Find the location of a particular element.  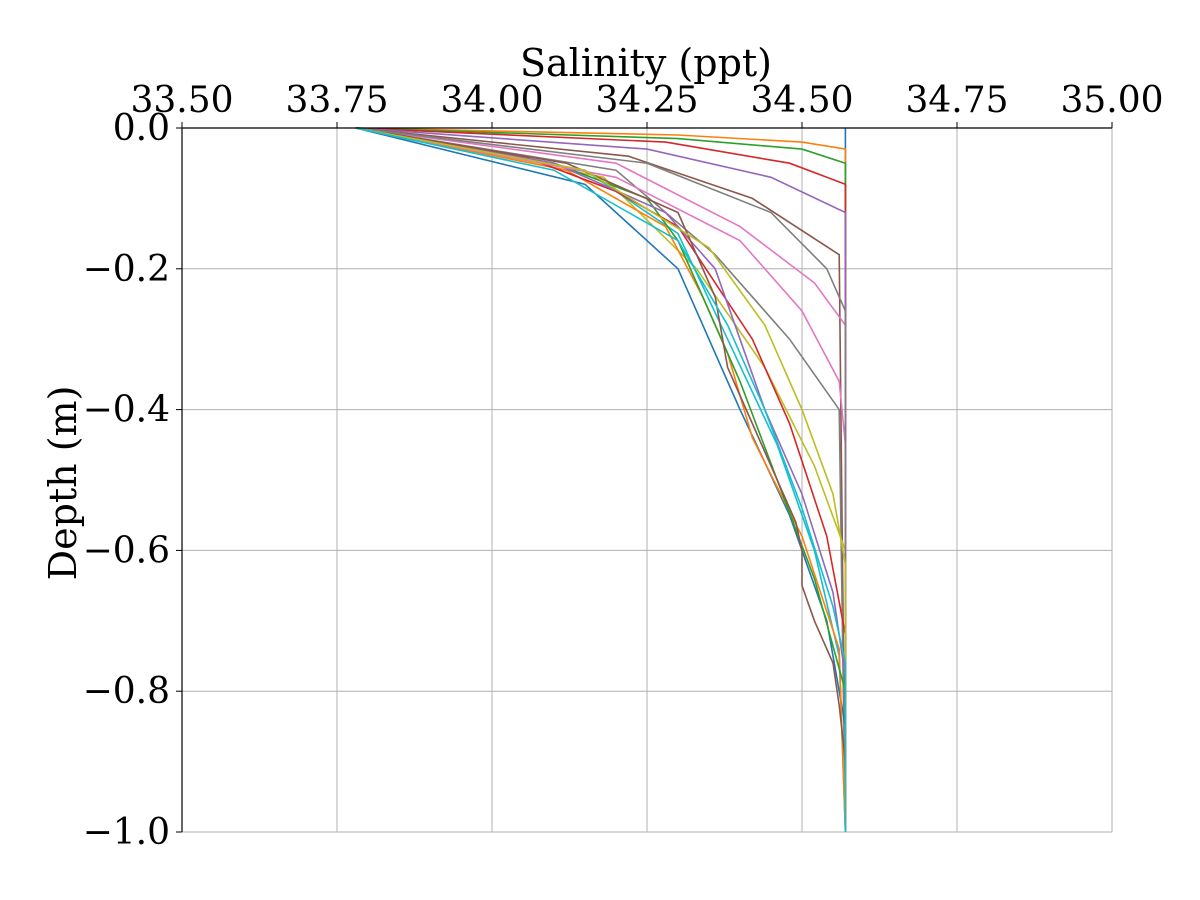

x-tick-label-3: 34.25 is located at coordinates (646, 100).